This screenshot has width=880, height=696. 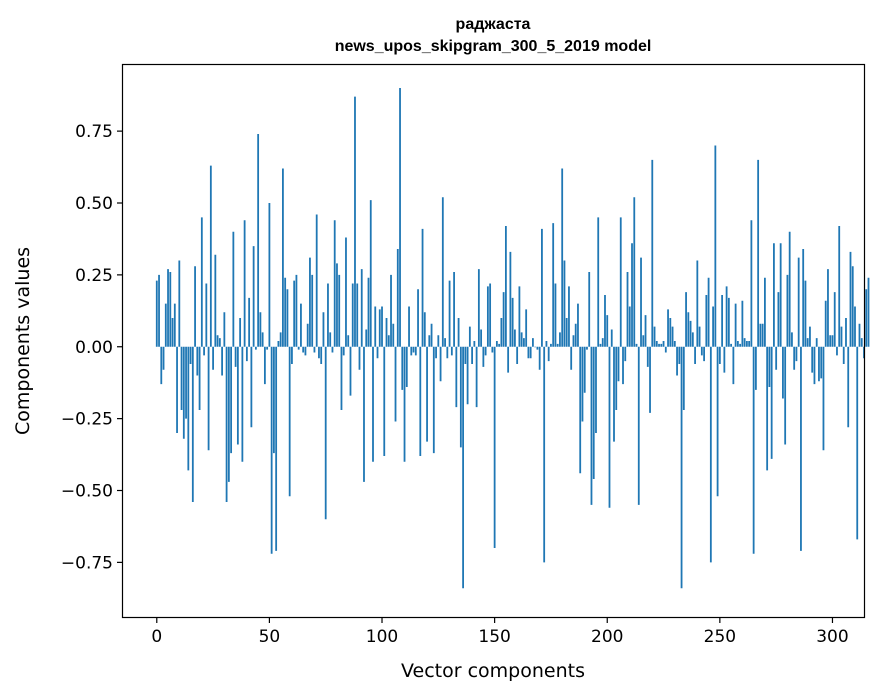 I want to click on x-tick-label-3: 150, so click(x=494, y=637).